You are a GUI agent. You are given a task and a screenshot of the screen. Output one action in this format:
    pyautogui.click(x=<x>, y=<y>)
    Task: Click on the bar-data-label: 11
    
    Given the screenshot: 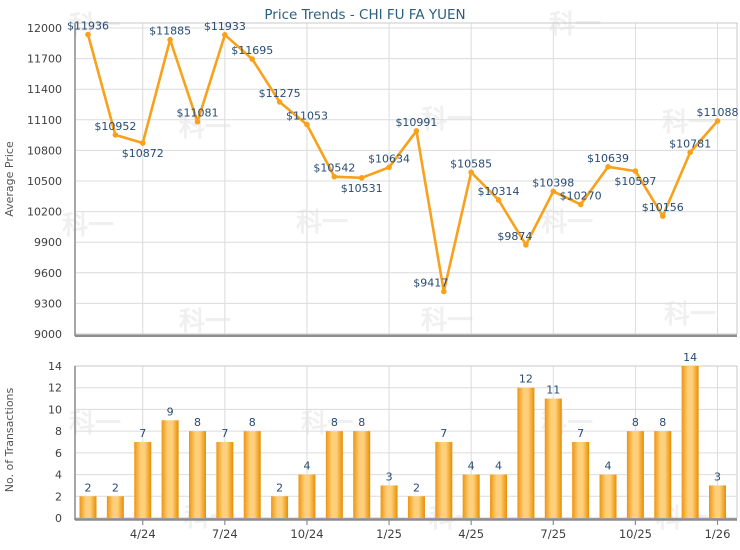 What is the action you would take?
    pyautogui.click(x=553, y=390)
    